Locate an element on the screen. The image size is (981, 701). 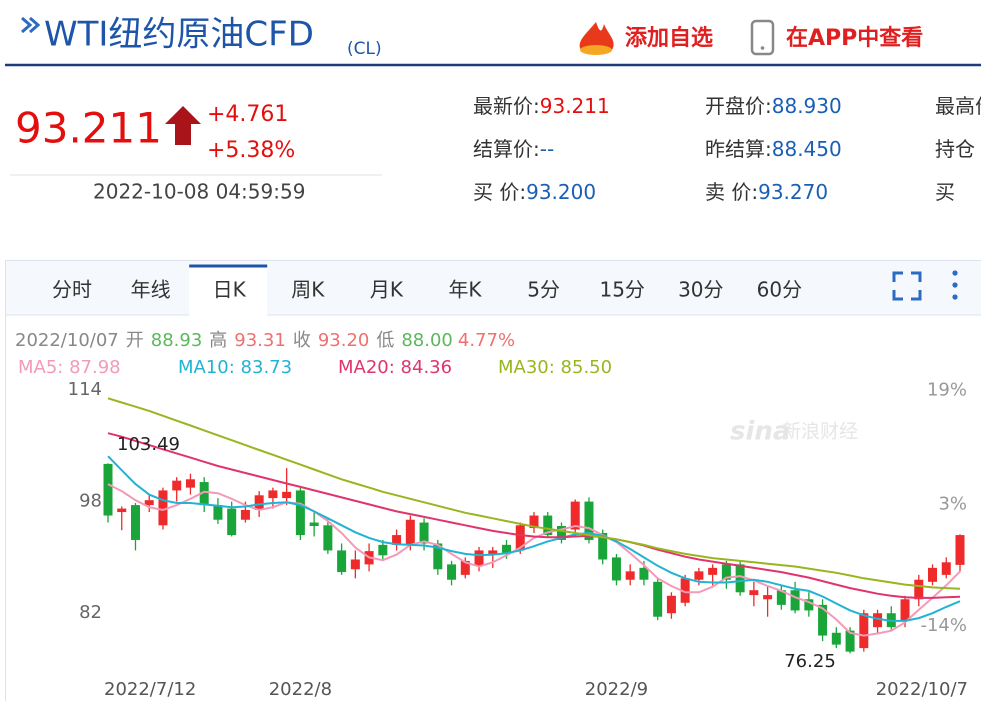
info-value: 93.20 is located at coordinates (344, 340).